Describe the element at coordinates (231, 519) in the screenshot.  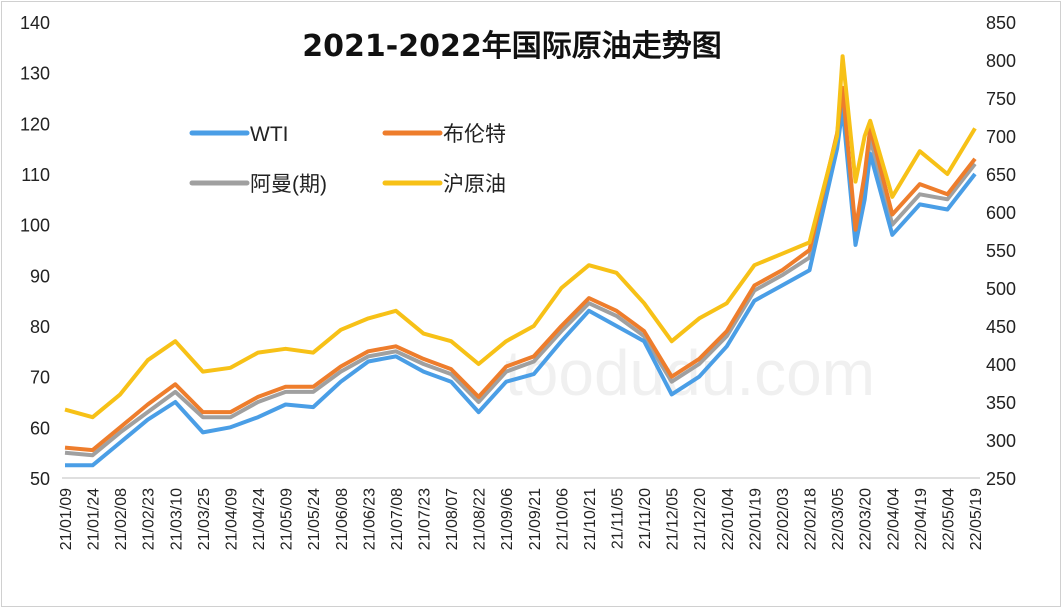
I see `x-tick-label: 21/04/09` at that location.